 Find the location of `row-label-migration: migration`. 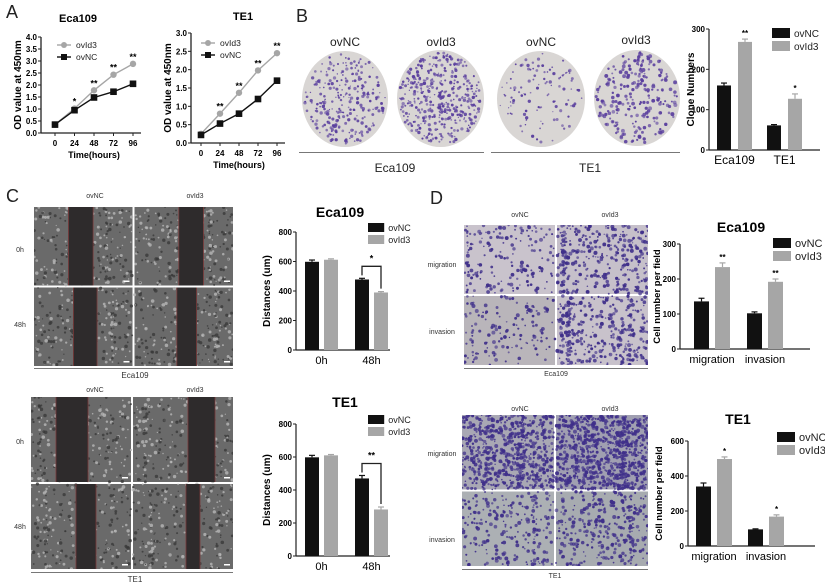

row-label-migration: migration is located at coordinates (442, 454).